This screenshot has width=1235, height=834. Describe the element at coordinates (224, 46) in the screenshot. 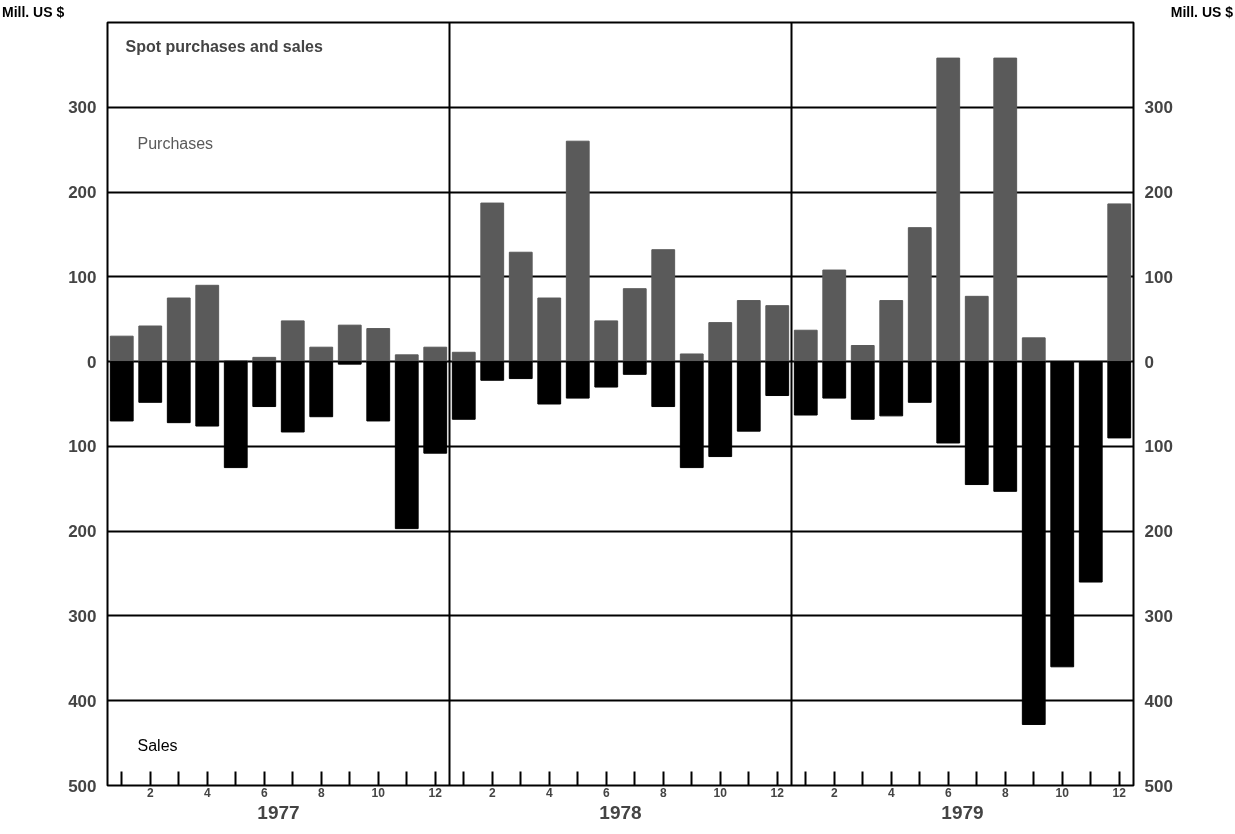

I see `text: Spot purchases and sales` at that location.